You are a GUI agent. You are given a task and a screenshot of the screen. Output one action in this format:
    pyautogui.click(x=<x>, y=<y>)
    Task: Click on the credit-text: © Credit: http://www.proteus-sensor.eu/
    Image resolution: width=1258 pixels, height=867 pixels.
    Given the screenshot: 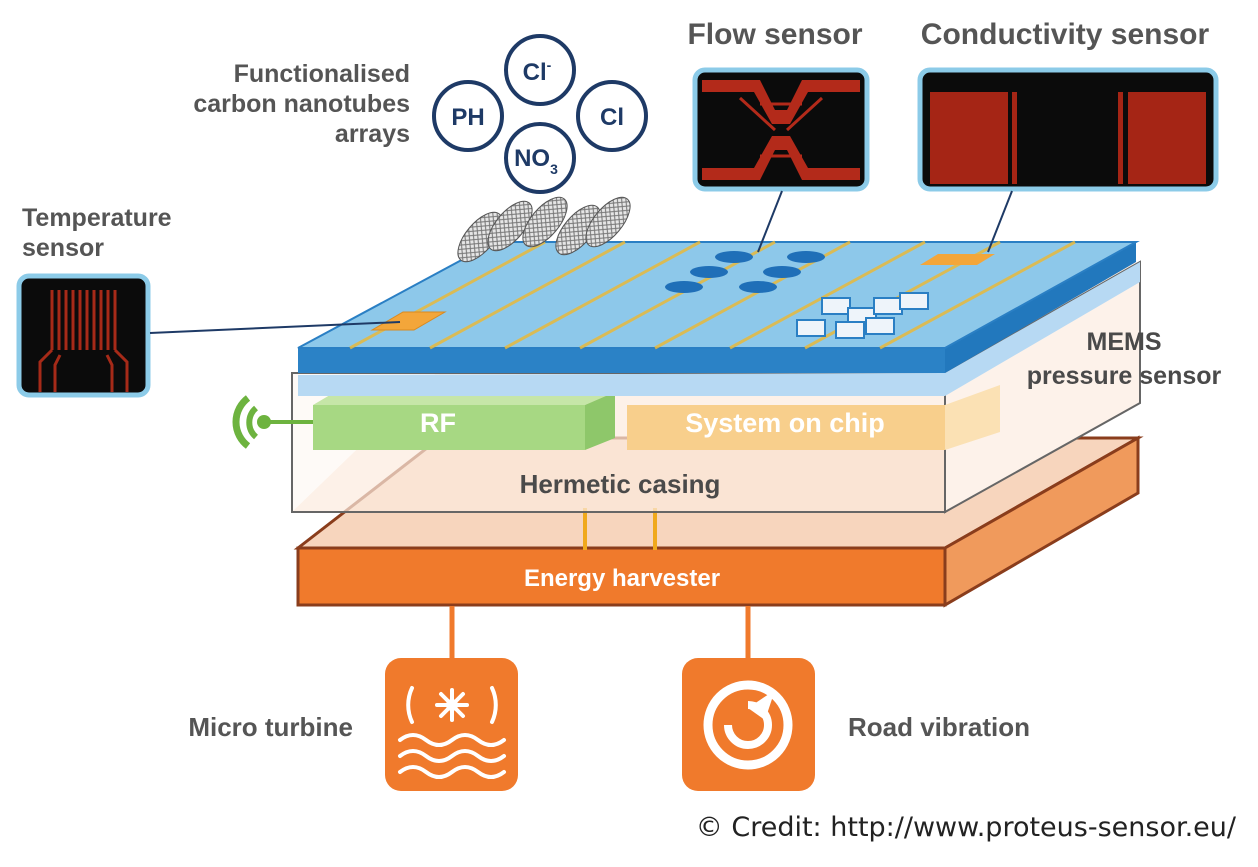 What is the action you would take?
    pyautogui.click(x=965, y=827)
    